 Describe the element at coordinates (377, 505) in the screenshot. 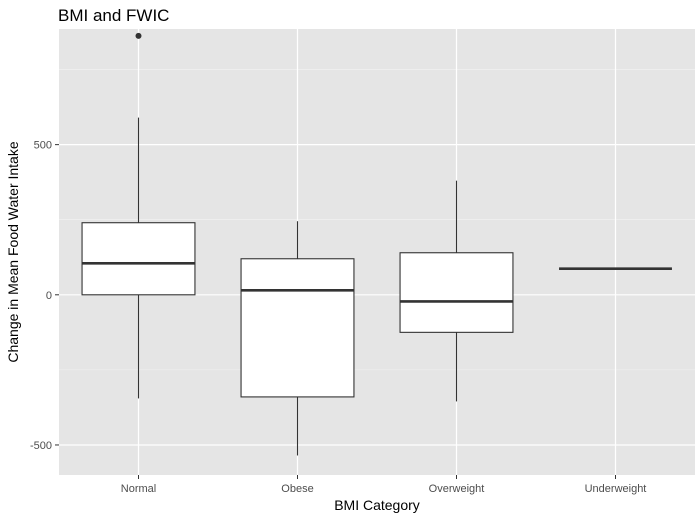

I see `x-axis-title: BMI Category` at that location.